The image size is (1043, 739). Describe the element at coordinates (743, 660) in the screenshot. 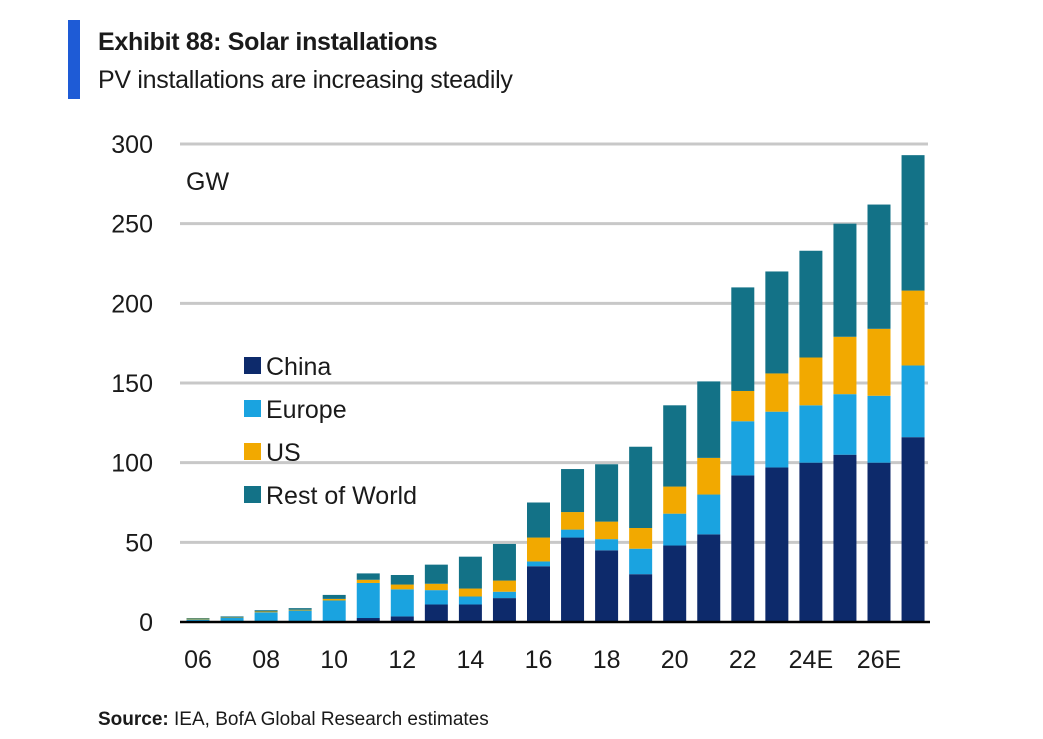

I see `x-tick-label: 22` at that location.